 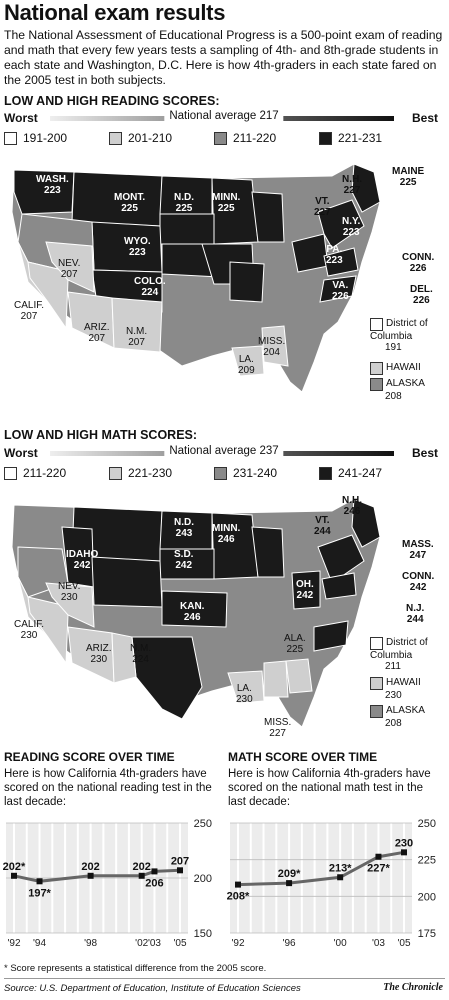 I want to click on credit: The Chronicle, so click(x=413, y=987).